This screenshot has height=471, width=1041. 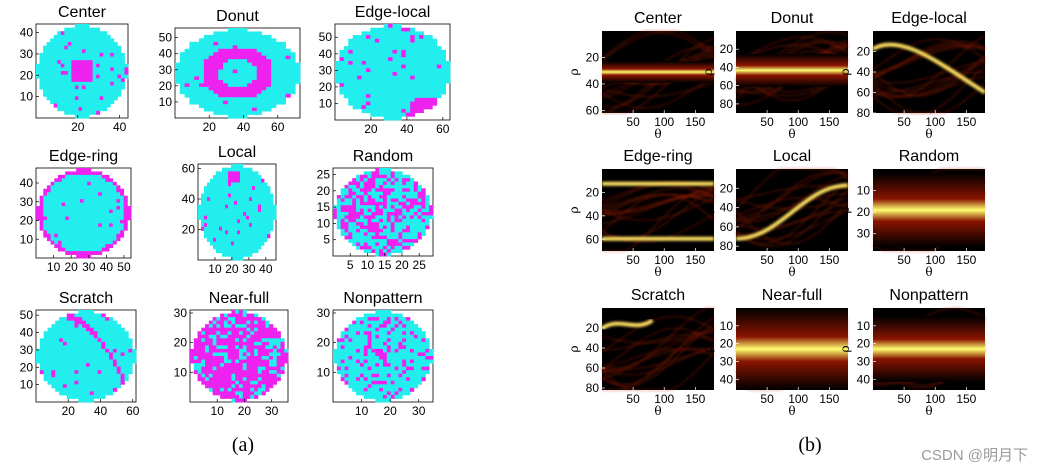 I want to click on sinogram-trace, so click(x=658, y=209).